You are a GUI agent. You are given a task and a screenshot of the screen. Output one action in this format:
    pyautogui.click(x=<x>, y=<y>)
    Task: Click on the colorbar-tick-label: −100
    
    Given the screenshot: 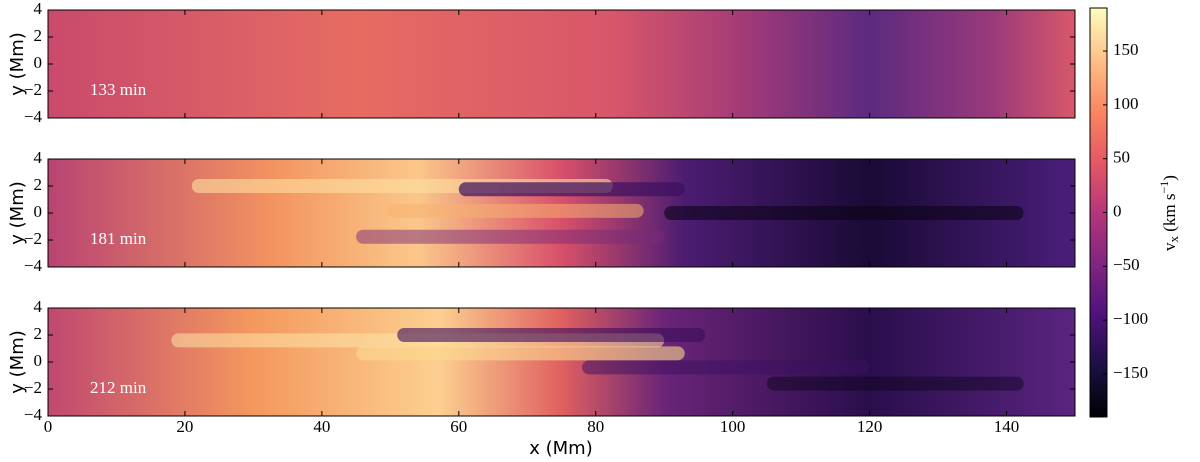 What is the action you would take?
    pyautogui.click(x=1130, y=318)
    